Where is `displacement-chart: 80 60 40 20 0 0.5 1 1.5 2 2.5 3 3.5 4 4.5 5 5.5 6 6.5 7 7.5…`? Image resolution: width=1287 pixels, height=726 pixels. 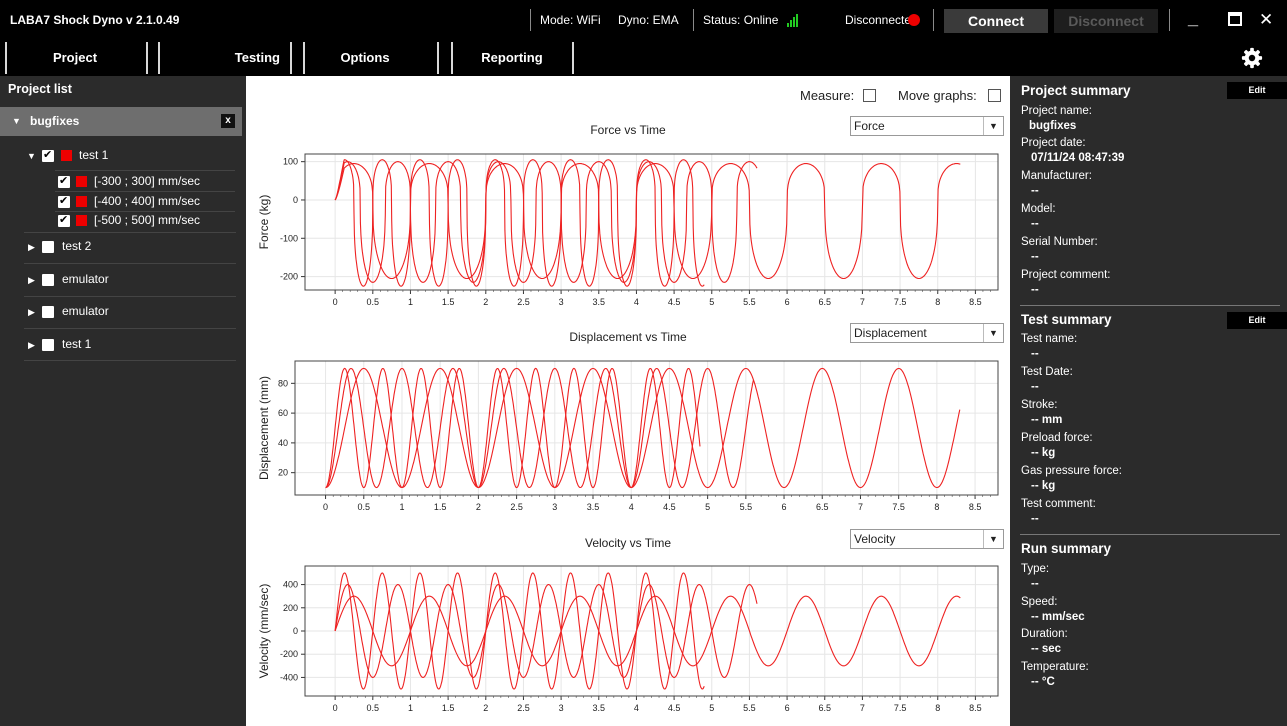 displacement-chart: 80 60 40 20 0 0.5 1 1.5 2 2.5 3 3.5 4 4.5 5 5.5 6 6.5 7 7.5… is located at coordinates (628, 442).